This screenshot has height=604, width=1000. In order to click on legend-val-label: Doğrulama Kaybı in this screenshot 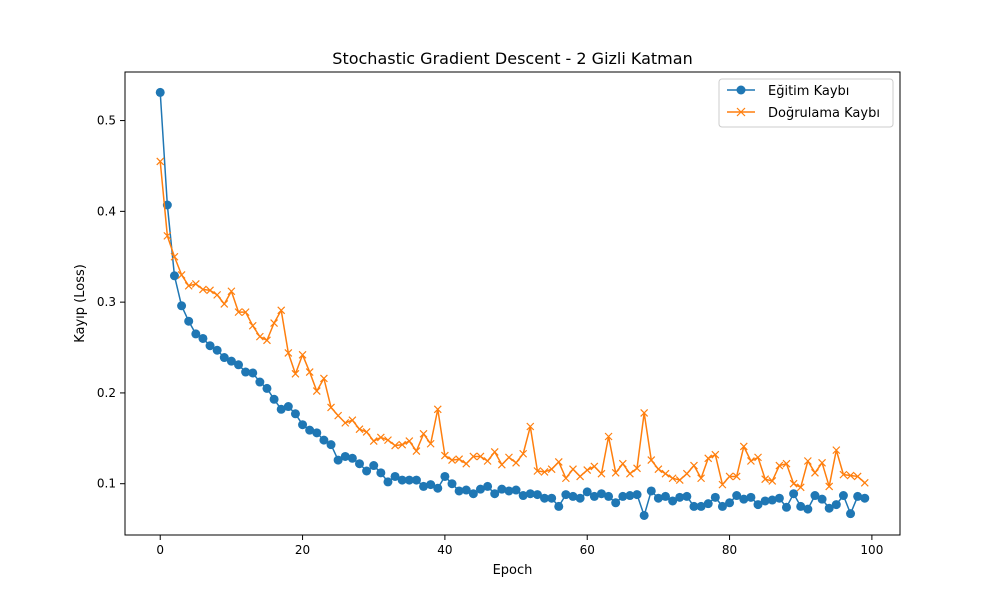, I will do `click(824, 113)`.